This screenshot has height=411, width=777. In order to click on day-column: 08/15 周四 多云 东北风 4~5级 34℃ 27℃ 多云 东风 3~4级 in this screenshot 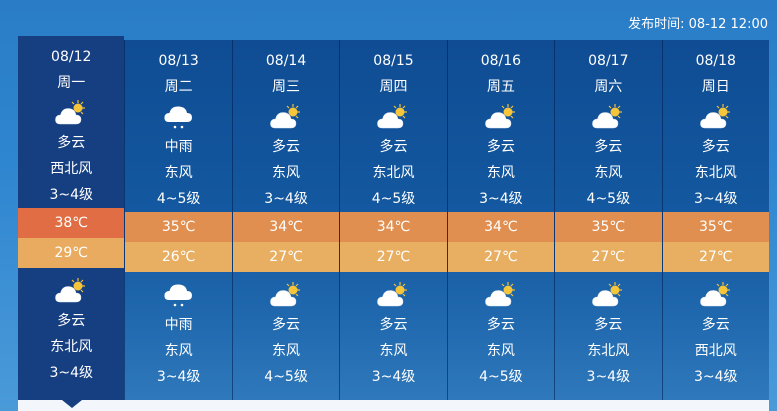, I will do `click(393, 220)`.